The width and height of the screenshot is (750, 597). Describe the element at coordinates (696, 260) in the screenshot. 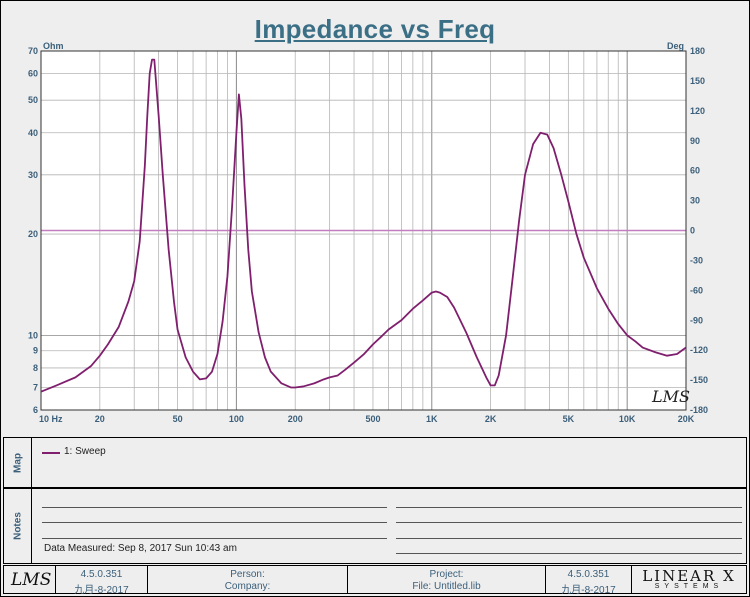

I see `y2-tick-label: -30` at that location.